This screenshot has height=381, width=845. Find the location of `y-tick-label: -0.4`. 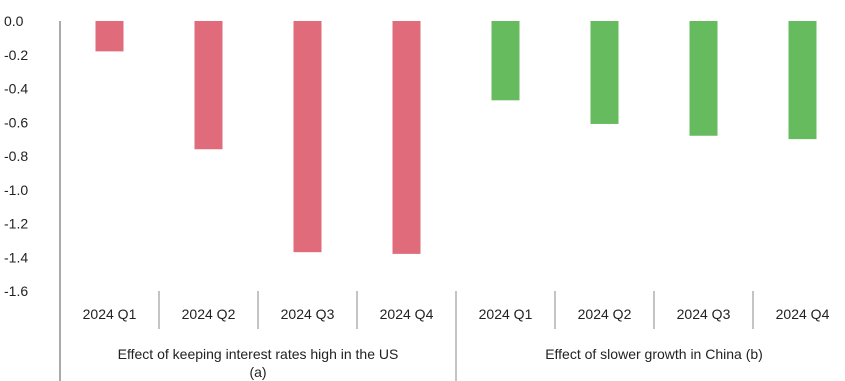

y-tick-label: -0.4 is located at coordinates (16, 89).